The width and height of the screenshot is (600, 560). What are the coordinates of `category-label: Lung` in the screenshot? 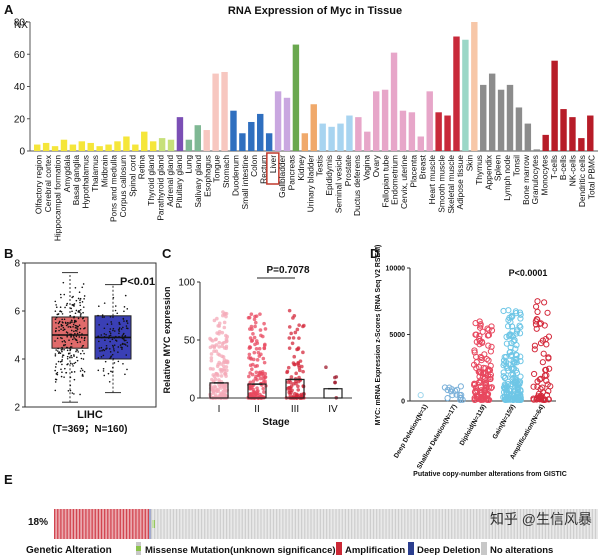 It's located at (189, 164).